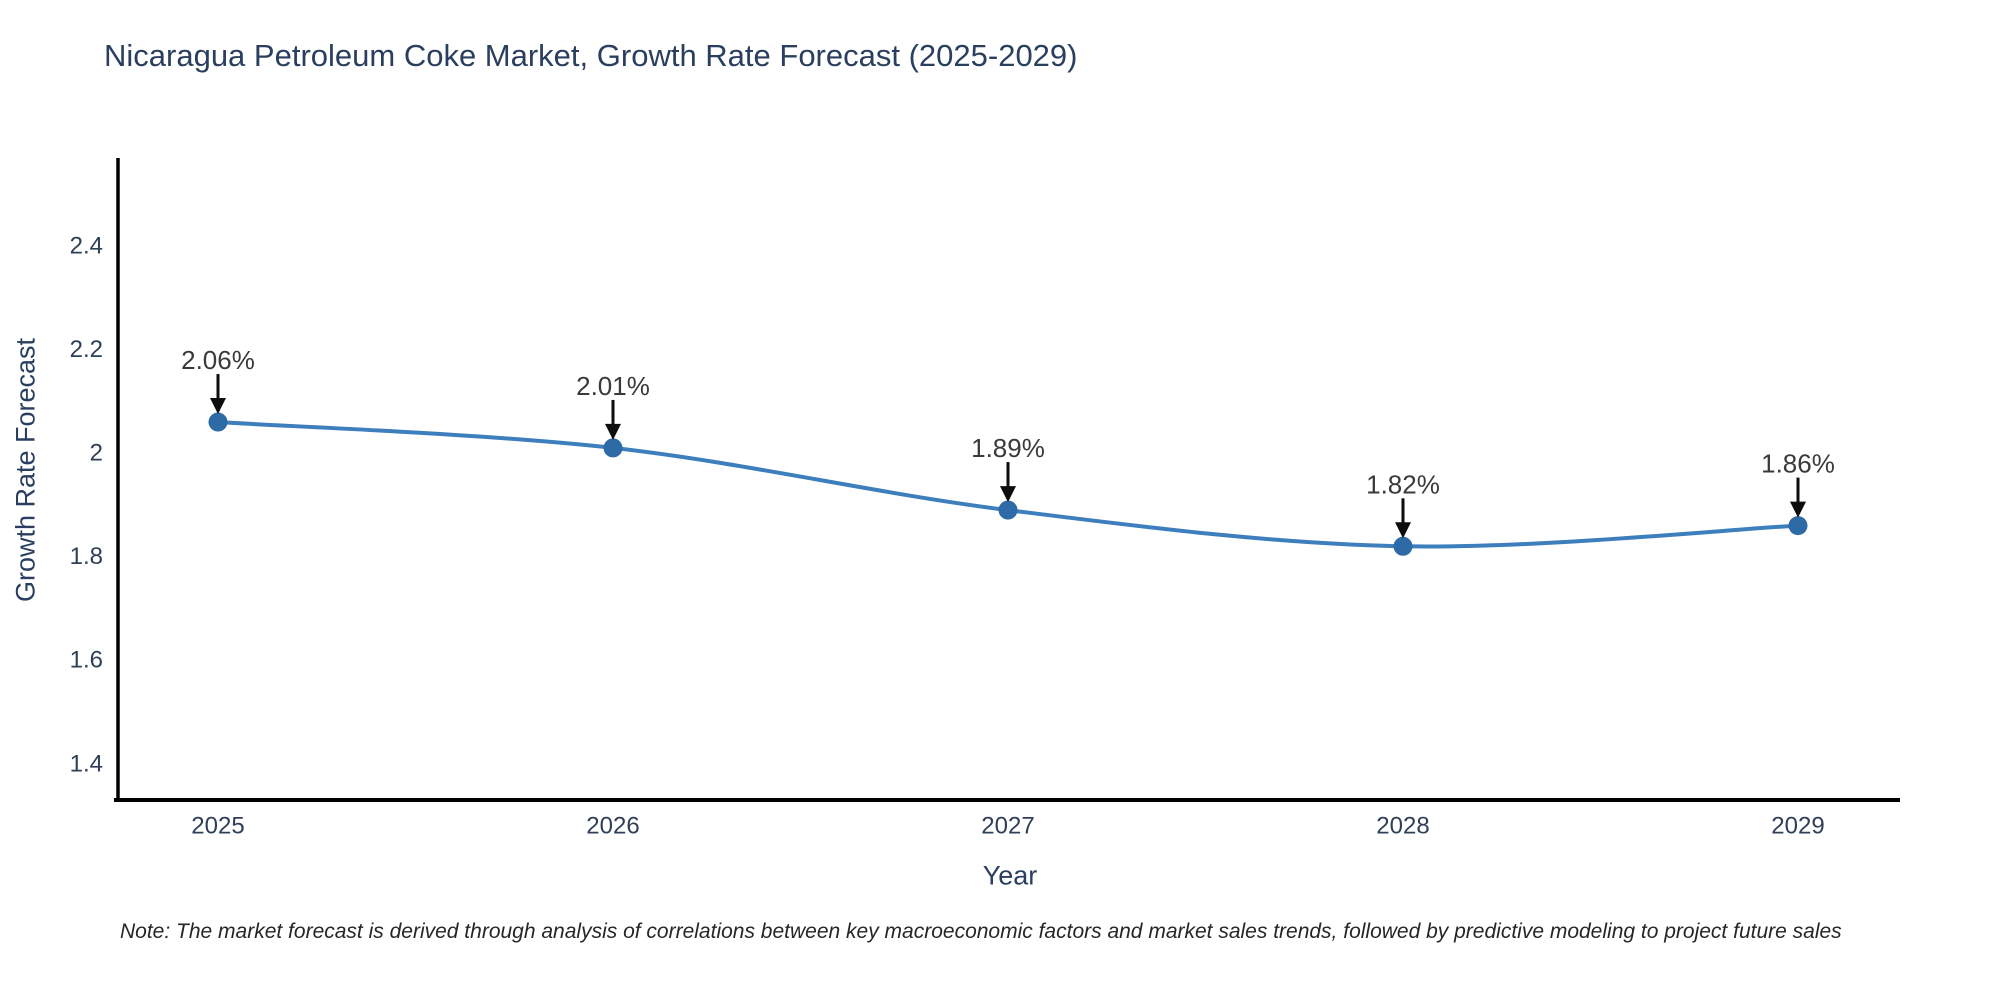  What do you see at coordinates (86, 246) in the screenshot?
I see `y-tick-label: 2.4` at bounding box center [86, 246].